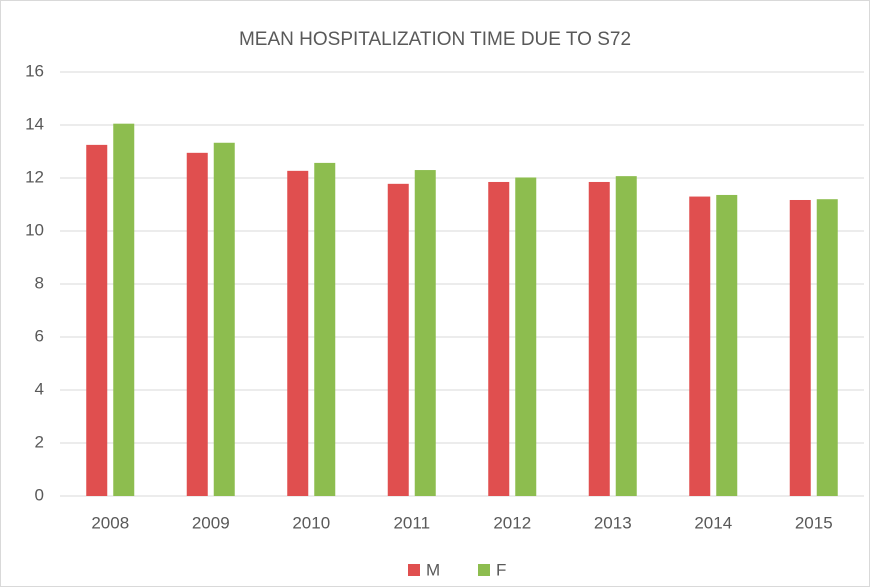 The width and height of the screenshot is (871, 588). I want to click on x-tick-label: 2013, so click(613, 522).